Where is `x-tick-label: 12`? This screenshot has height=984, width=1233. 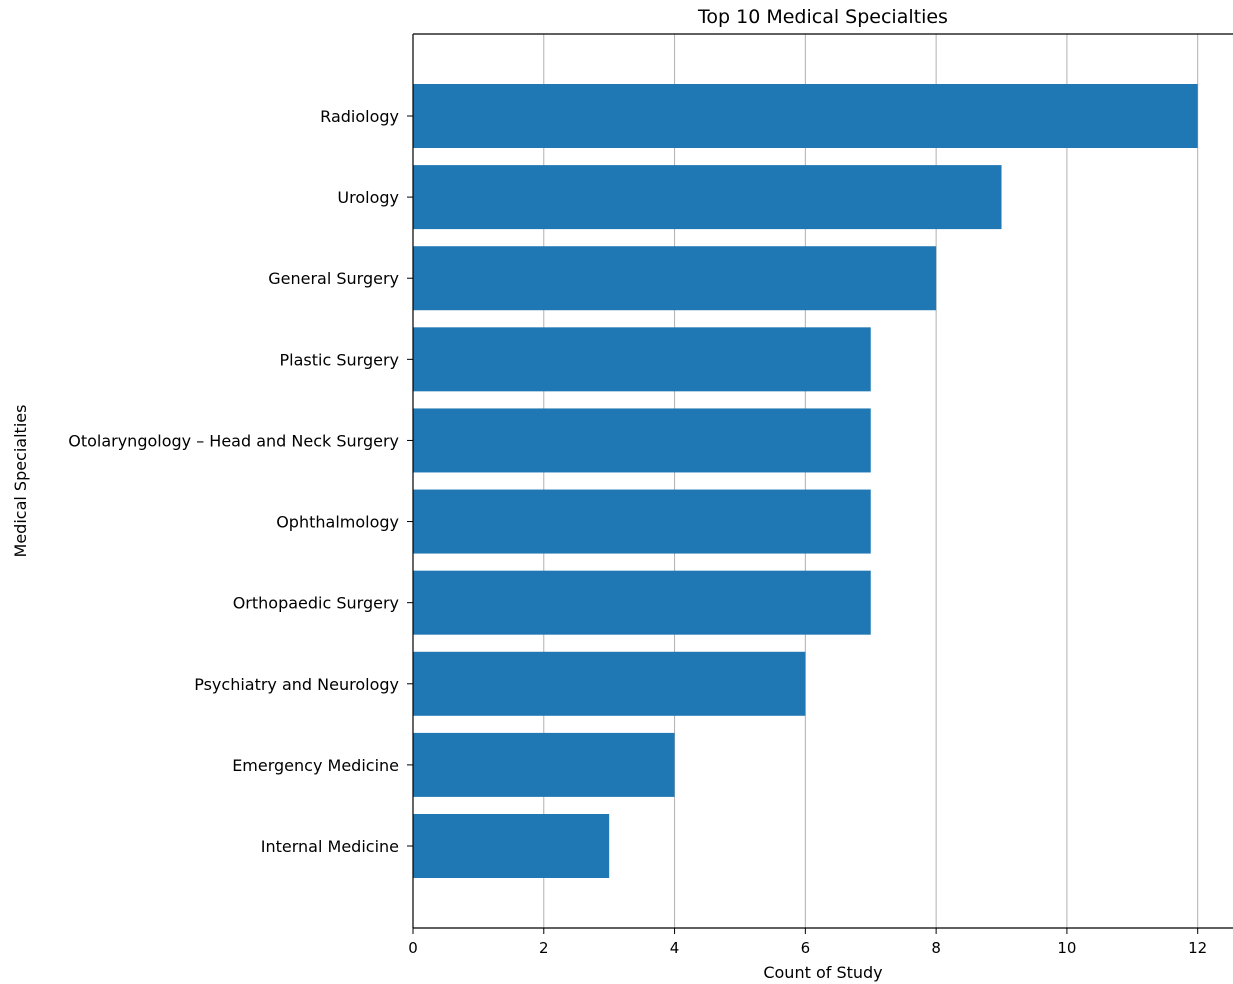
x-tick-label: 12 is located at coordinates (1197, 948).